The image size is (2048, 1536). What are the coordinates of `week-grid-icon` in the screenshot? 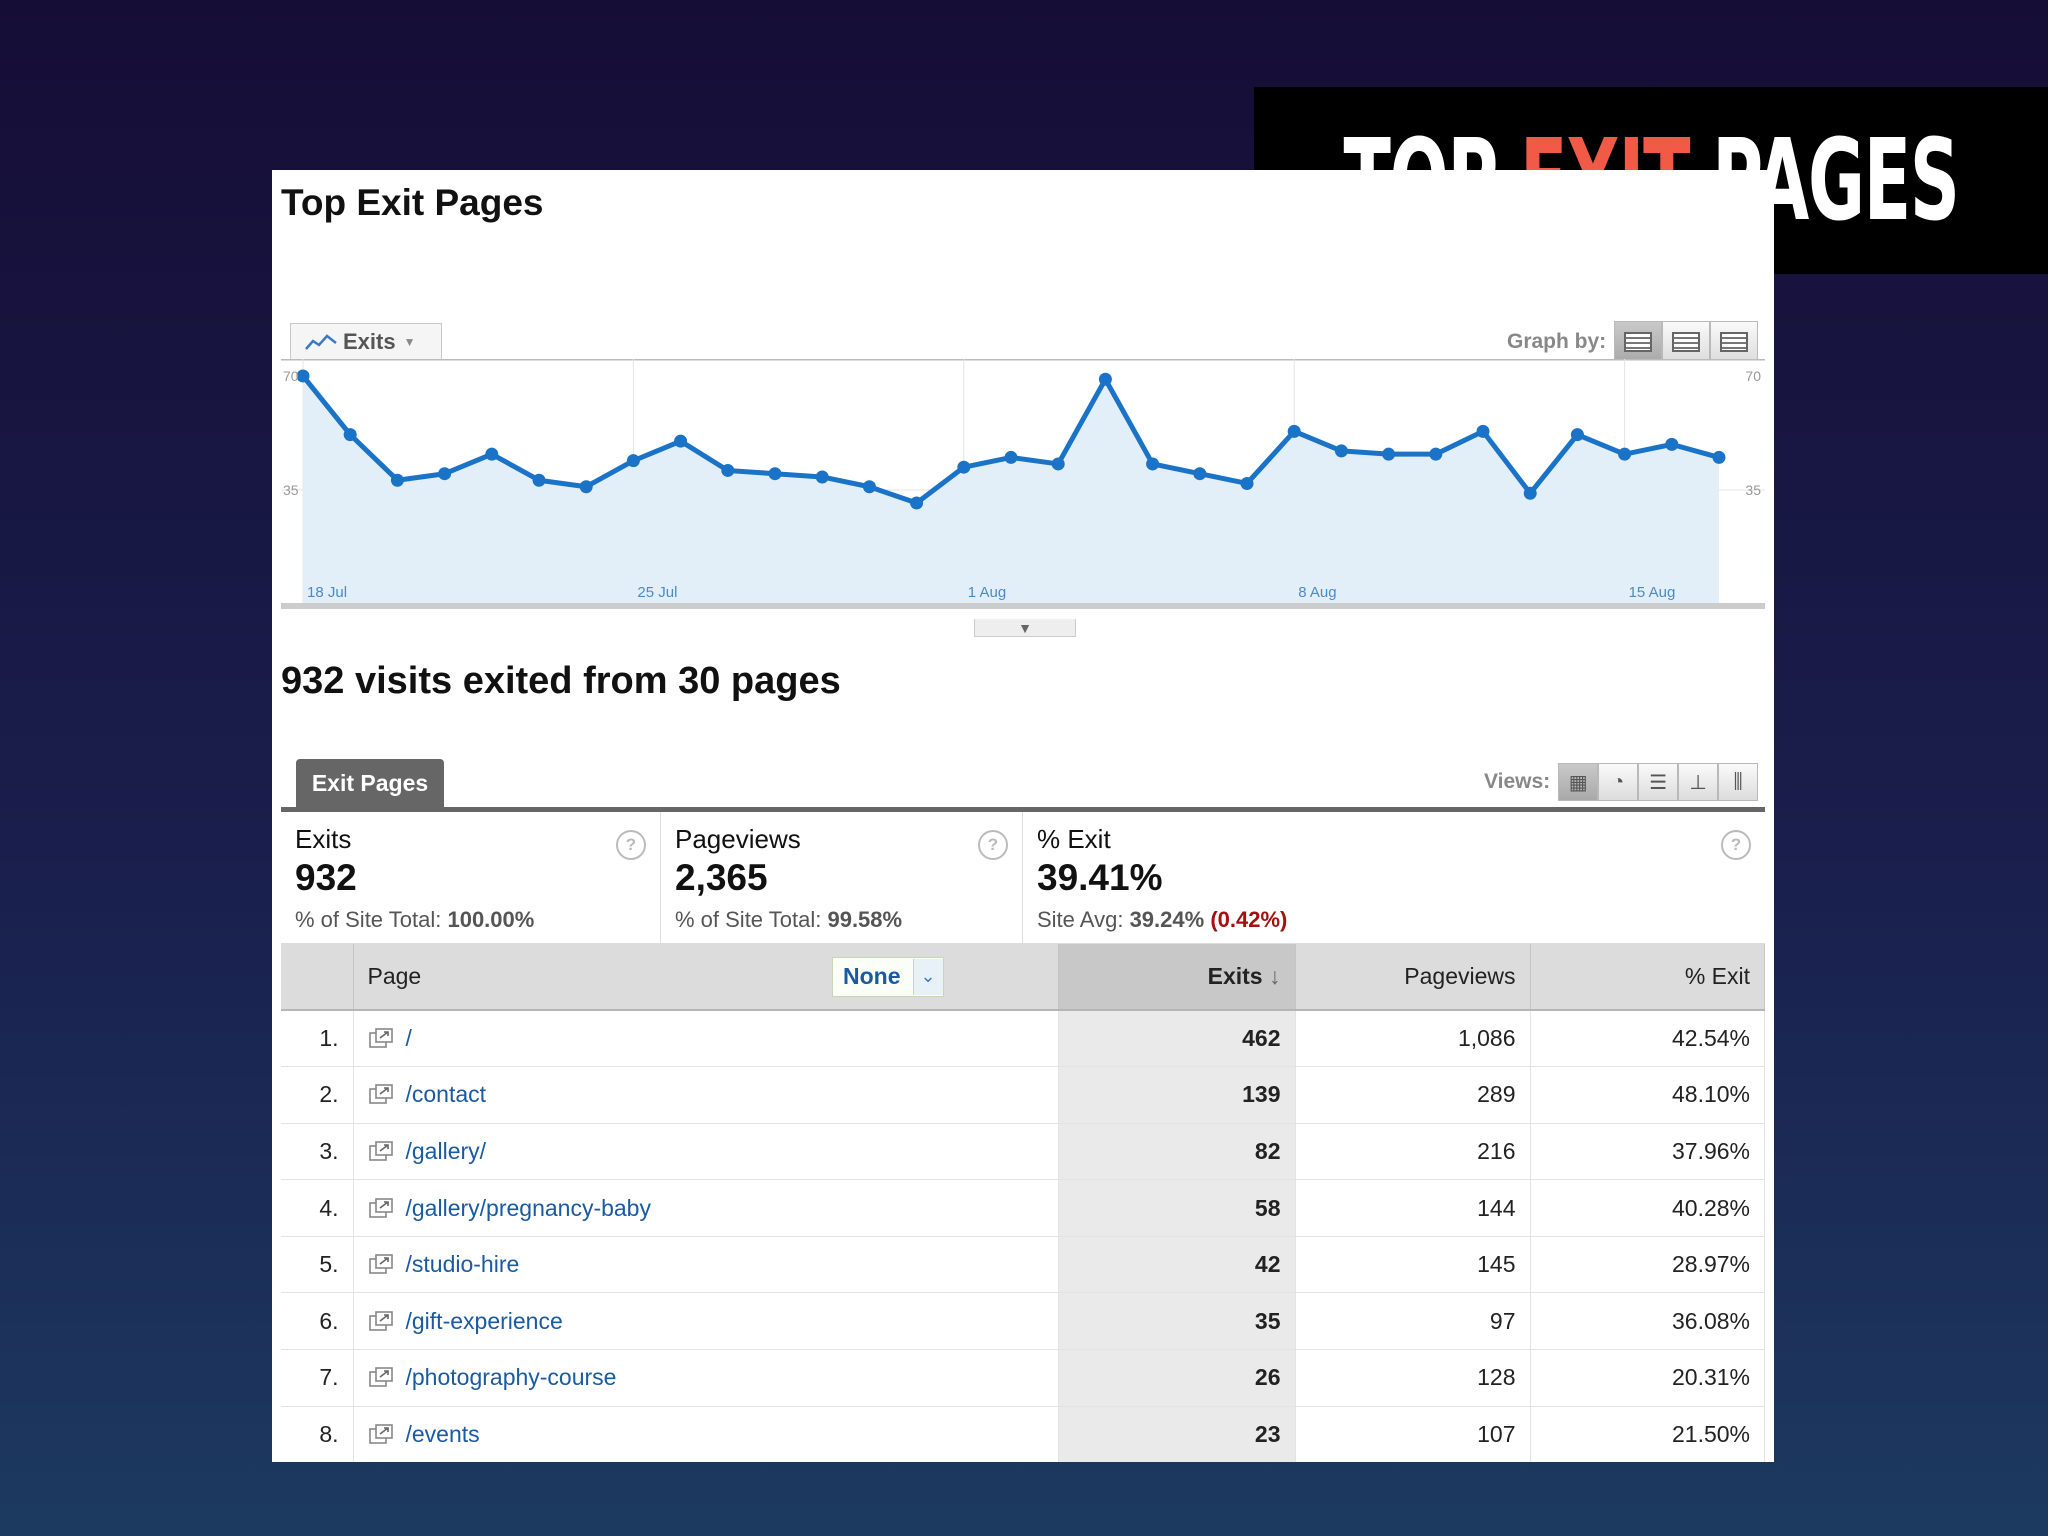 It's located at (1686, 342).